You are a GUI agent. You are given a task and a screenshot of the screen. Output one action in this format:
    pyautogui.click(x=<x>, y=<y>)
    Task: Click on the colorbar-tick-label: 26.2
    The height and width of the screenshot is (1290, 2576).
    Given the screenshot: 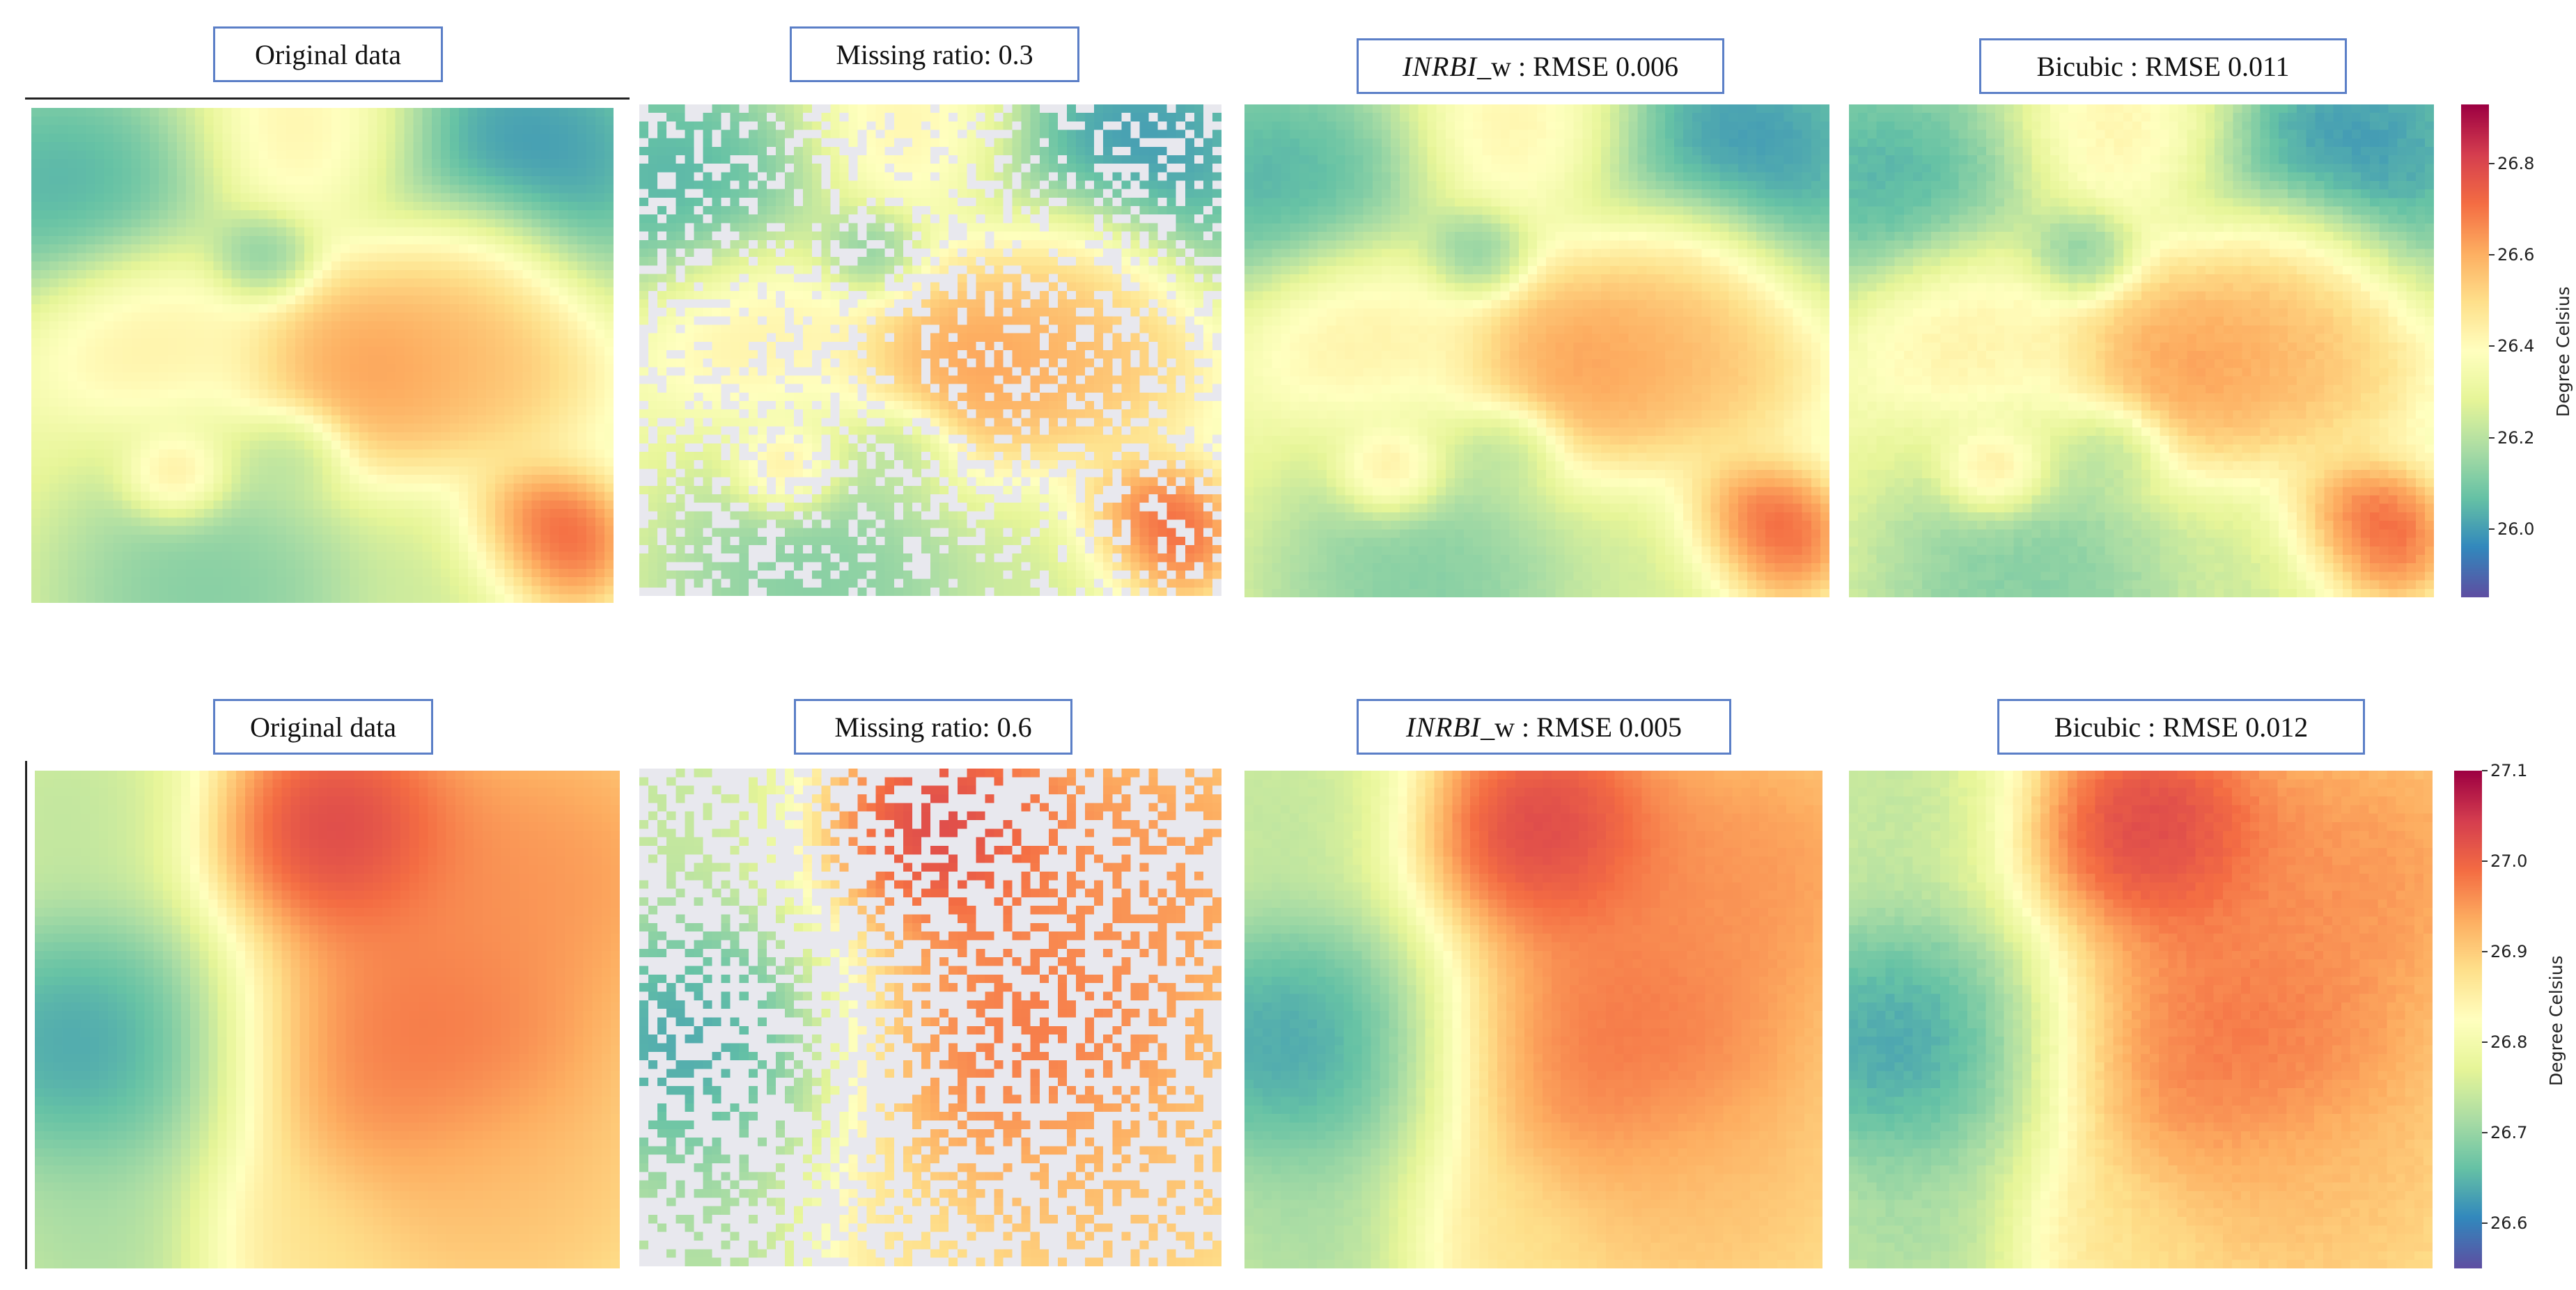 What is the action you would take?
    pyautogui.click(x=2516, y=437)
    